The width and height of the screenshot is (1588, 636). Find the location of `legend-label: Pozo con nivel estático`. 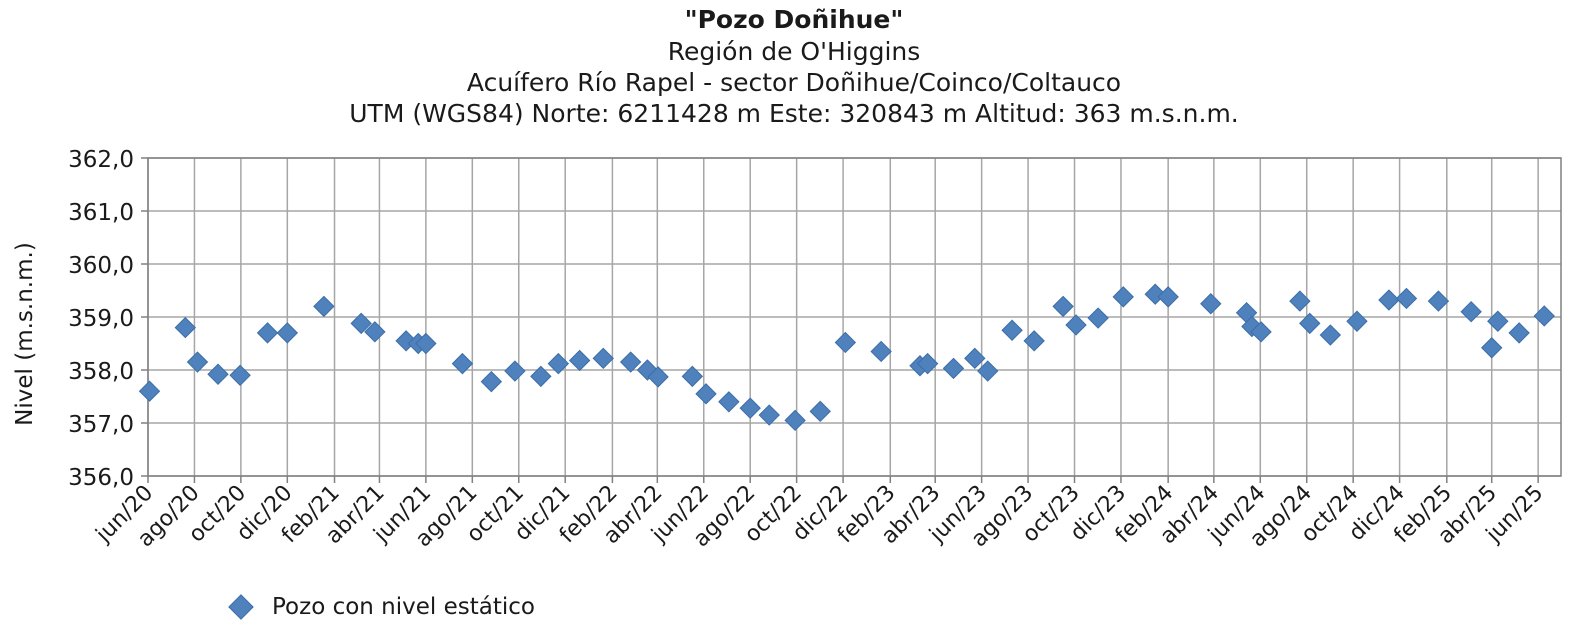

legend-label: Pozo con nivel estático is located at coordinates (403, 607).